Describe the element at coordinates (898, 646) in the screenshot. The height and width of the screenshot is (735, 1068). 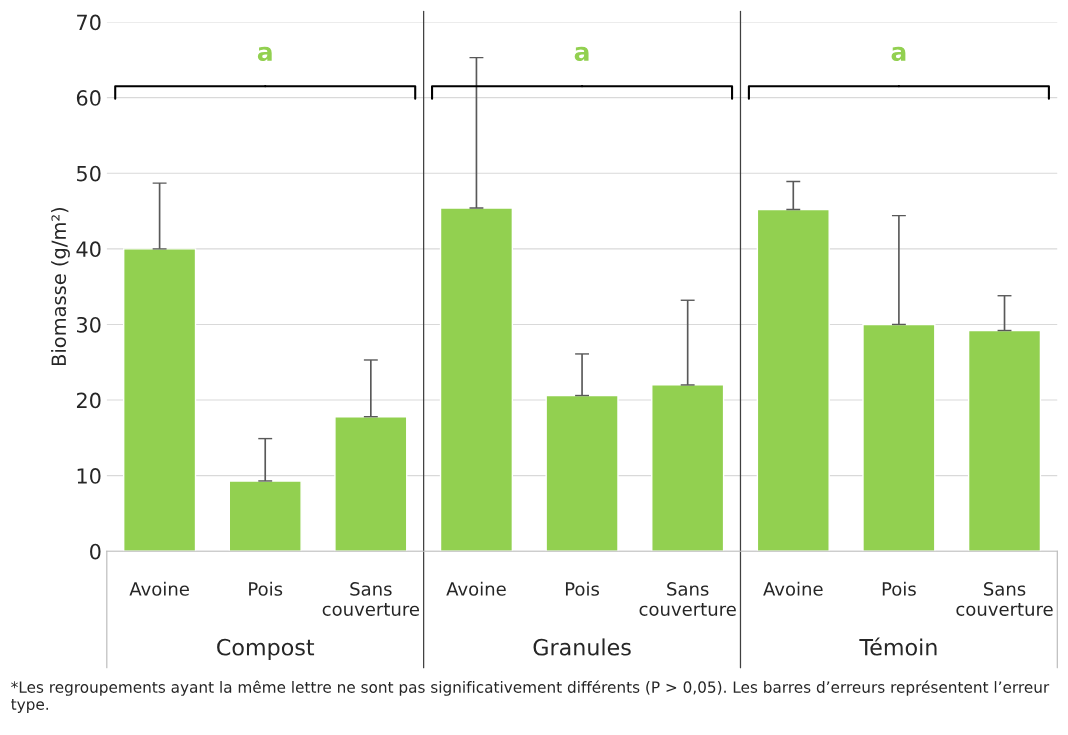
I see `text: Témoin` at that location.